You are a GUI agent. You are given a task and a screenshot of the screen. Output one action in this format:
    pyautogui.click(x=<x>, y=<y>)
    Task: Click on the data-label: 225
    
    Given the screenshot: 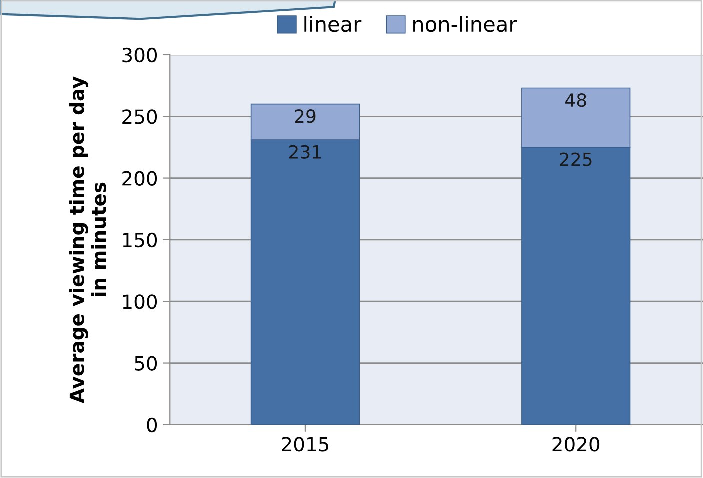 What is the action you would take?
    pyautogui.click(x=576, y=159)
    